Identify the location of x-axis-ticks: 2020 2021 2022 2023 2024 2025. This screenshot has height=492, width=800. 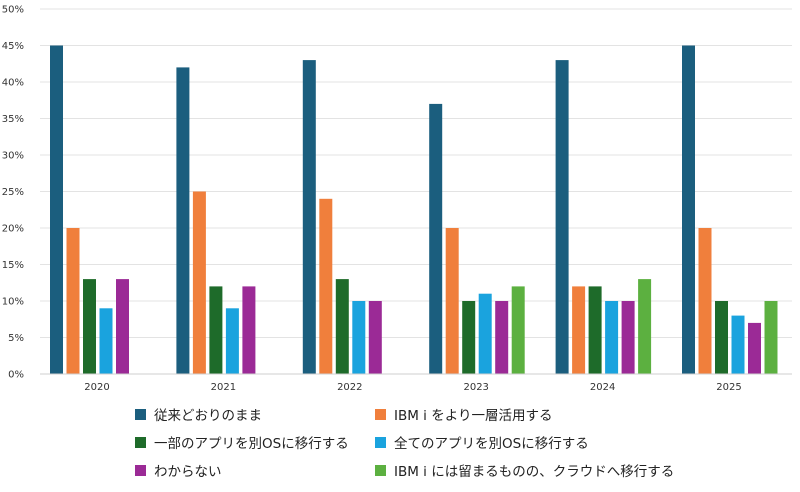
(412, 387).